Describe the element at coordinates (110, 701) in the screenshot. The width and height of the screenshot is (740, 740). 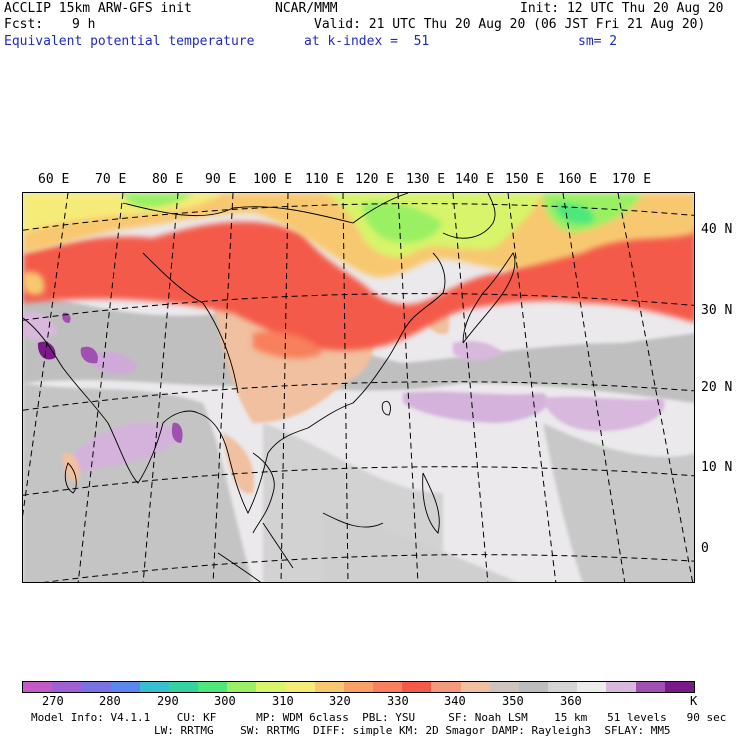
I see `colorbar-tick-label: 280` at that location.